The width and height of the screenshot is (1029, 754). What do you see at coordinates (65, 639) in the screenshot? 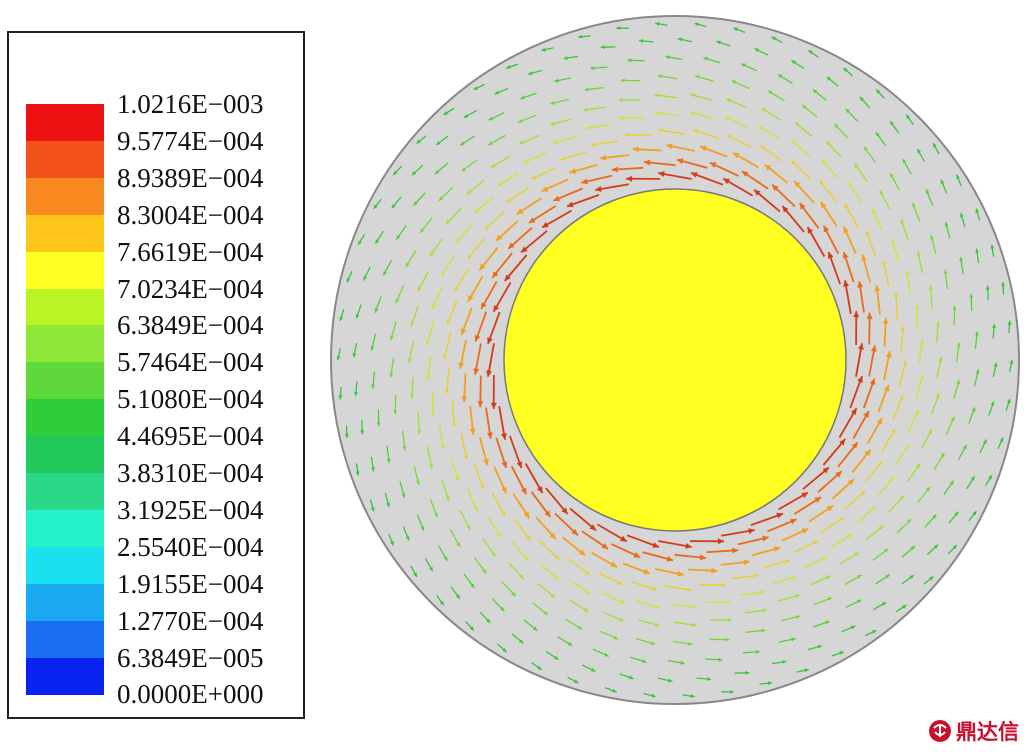
I see `legend-swatch` at bounding box center [65, 639].